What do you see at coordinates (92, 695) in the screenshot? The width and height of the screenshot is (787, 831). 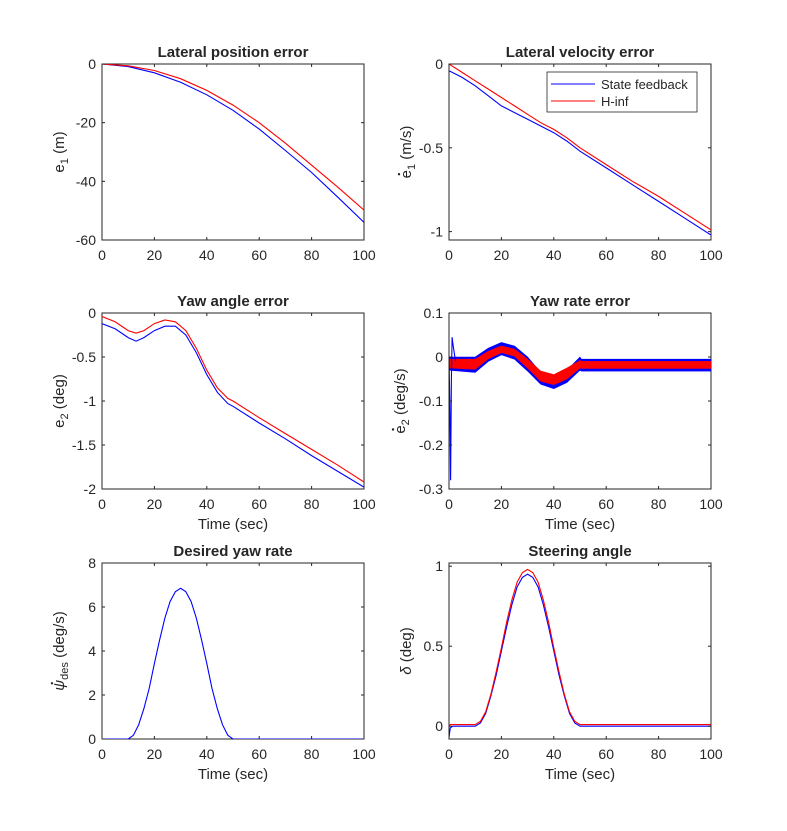 I see `y-tick-label: 2` at bounding box center [92, 695].